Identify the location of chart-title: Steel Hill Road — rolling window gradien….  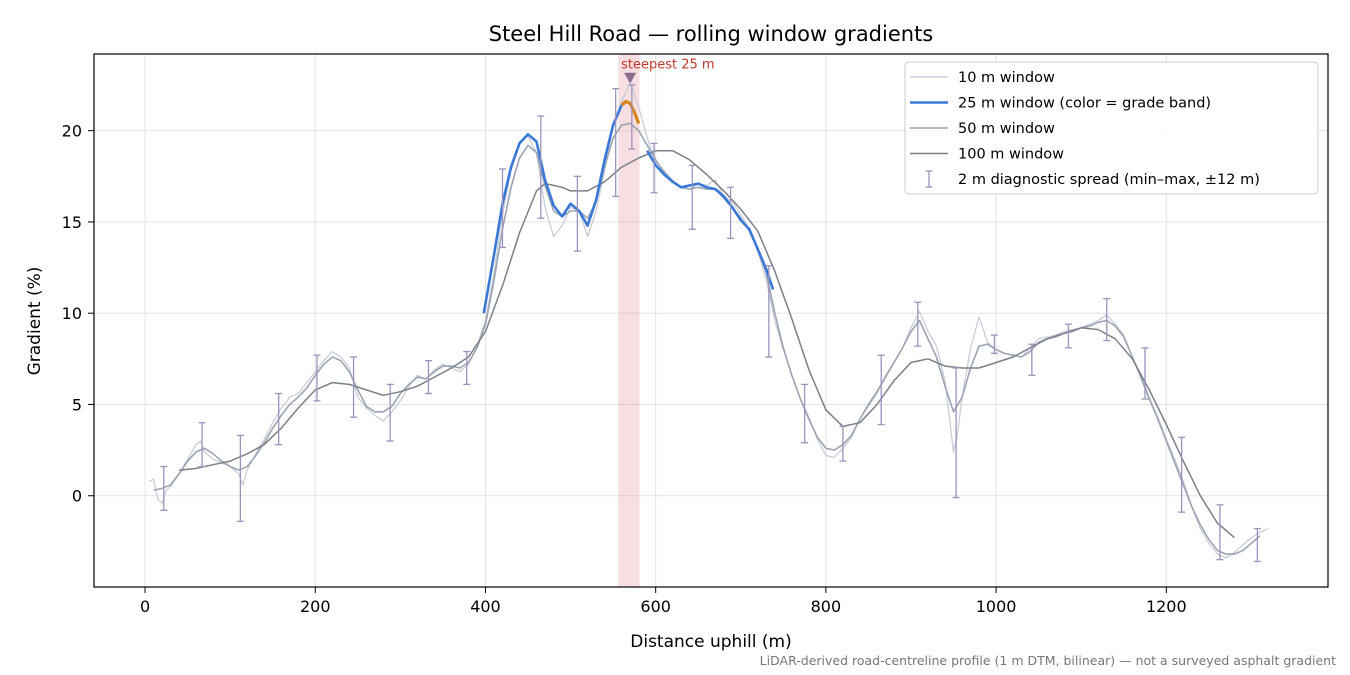
(711, 34).